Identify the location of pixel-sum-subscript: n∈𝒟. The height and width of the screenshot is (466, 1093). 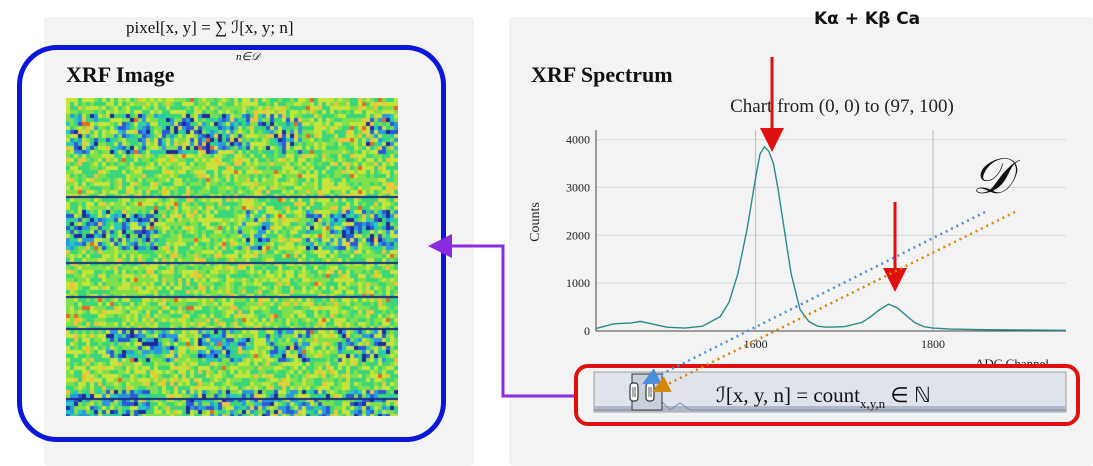
(248, 57).